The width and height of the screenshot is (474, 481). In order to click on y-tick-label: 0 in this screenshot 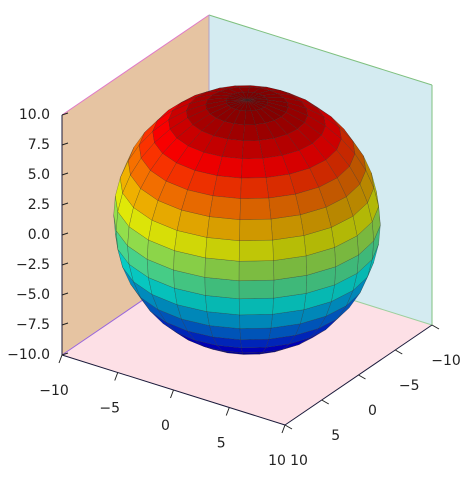, I will do `click(372, 411)`.